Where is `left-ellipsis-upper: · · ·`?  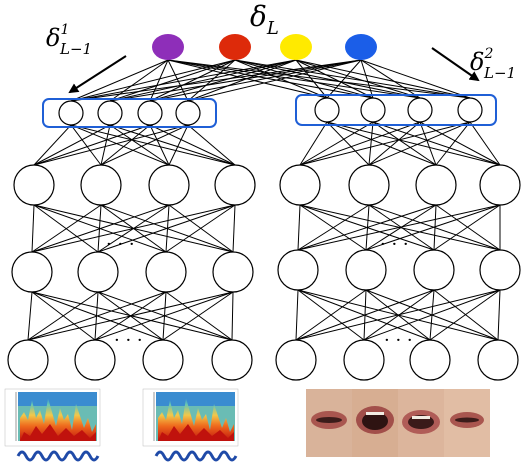
left-ellipsis-upper: · · · is located at coordinates (120, 244).